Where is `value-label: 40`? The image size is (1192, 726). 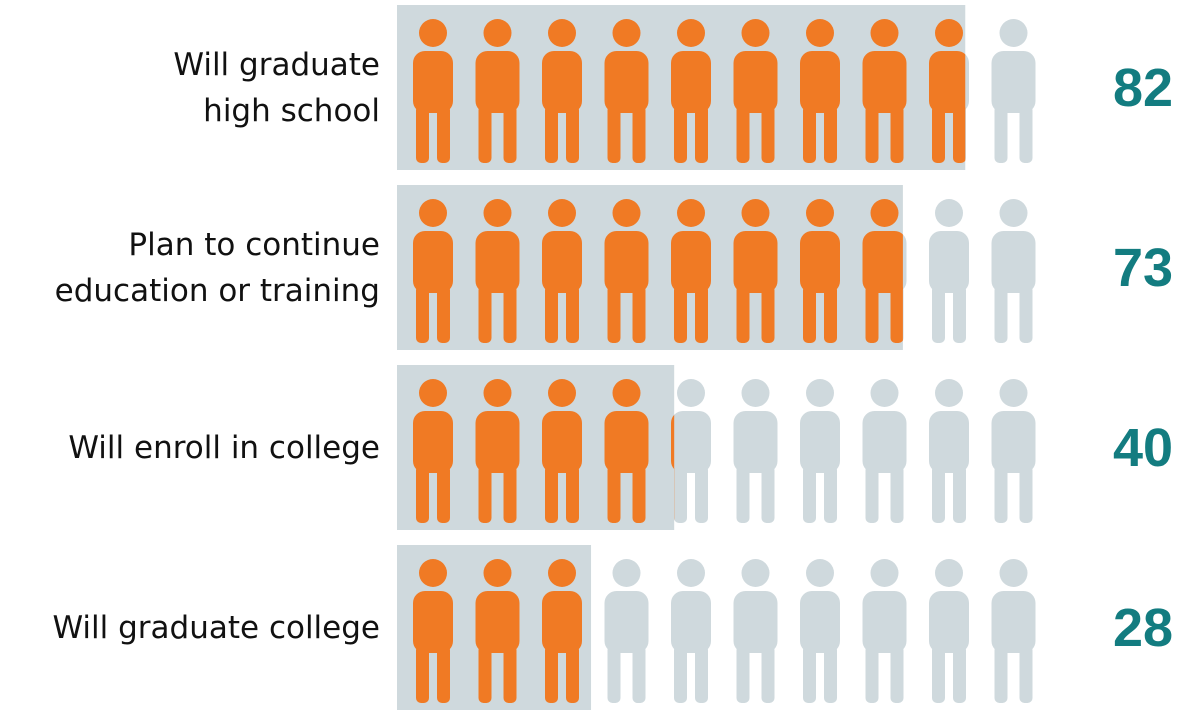
value-label: 40 is located at coordinates (1143, 448).